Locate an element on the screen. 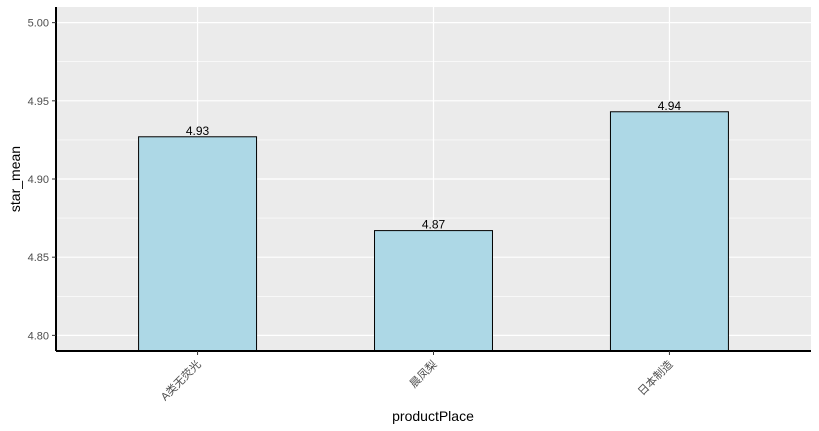 The image size is (819, 431). y-axis-title: star_mean is located at coordinates (15, 179).